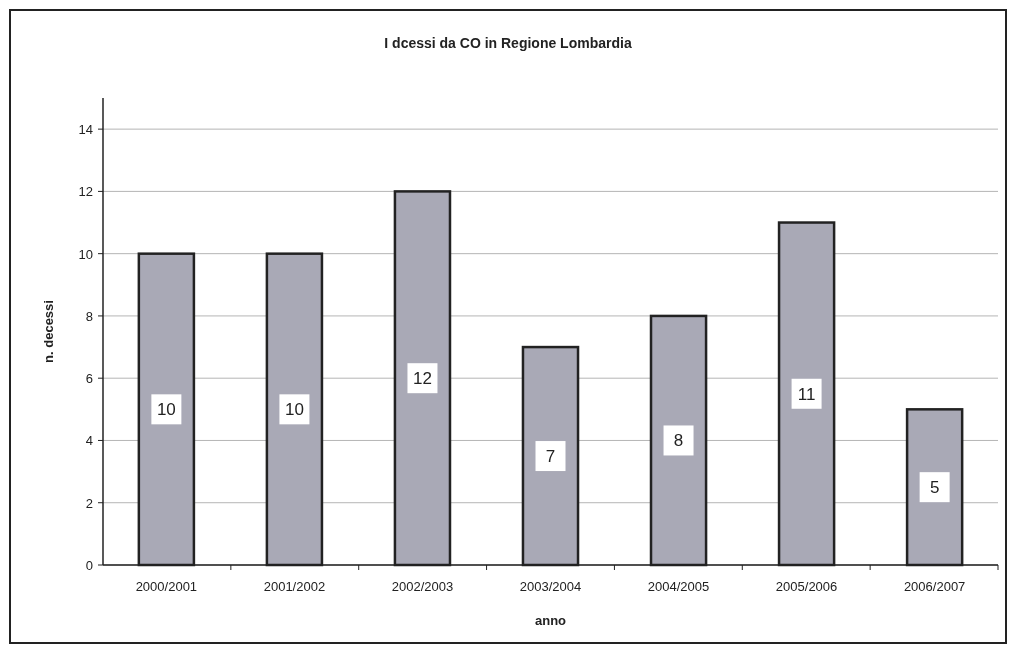 Image resolution: width=1016 pixels, height=653 pixels. What do you see at coordinates (89, 503) in the screenshot?
I see `y-tick-label: 2` at bounding box center [89, 503].